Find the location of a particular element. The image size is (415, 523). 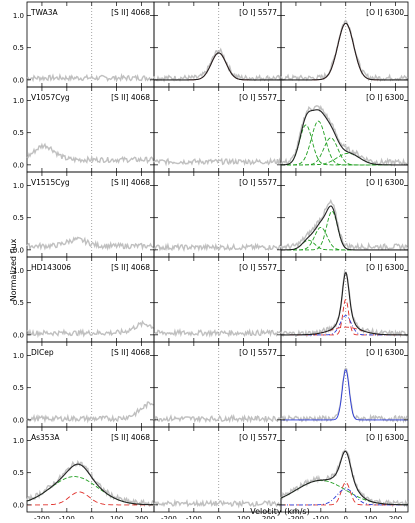

y-axis-label: Normalized flux is located at coordinates (13, 269).